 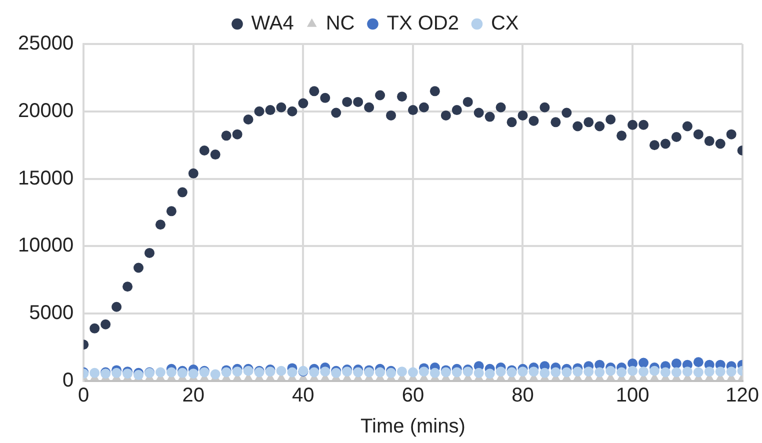 I want to click on x-tick-label: 20, so click(x=193, y=395).